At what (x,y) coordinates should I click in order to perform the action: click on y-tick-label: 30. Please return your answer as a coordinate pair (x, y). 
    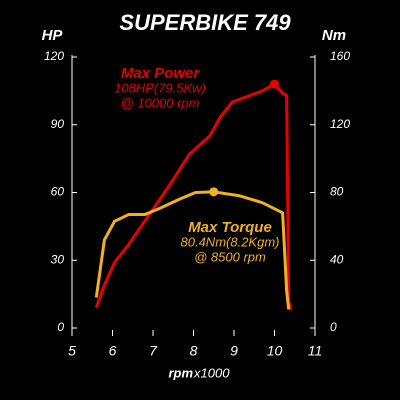
    Looking at the image, I should click on (58, 259).